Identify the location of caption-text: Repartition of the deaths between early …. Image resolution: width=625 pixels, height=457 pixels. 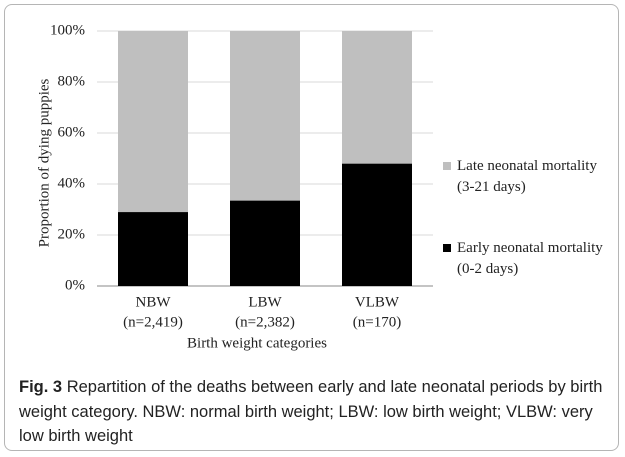
(311, 411).